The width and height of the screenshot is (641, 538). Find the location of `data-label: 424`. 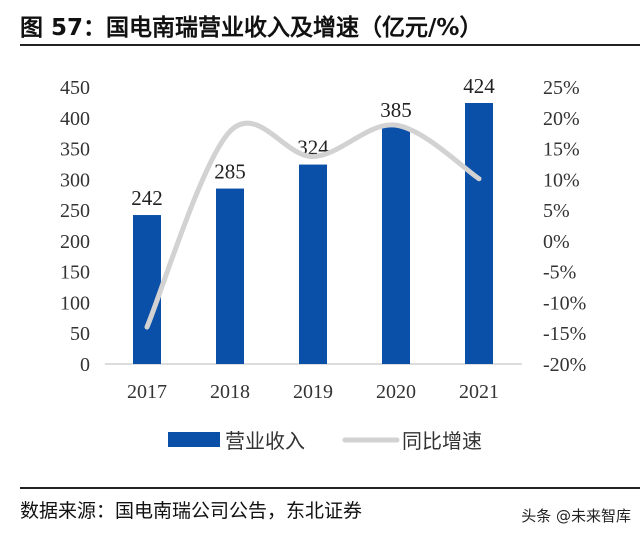

data-label: 424 is located at coordinates (479, 86).